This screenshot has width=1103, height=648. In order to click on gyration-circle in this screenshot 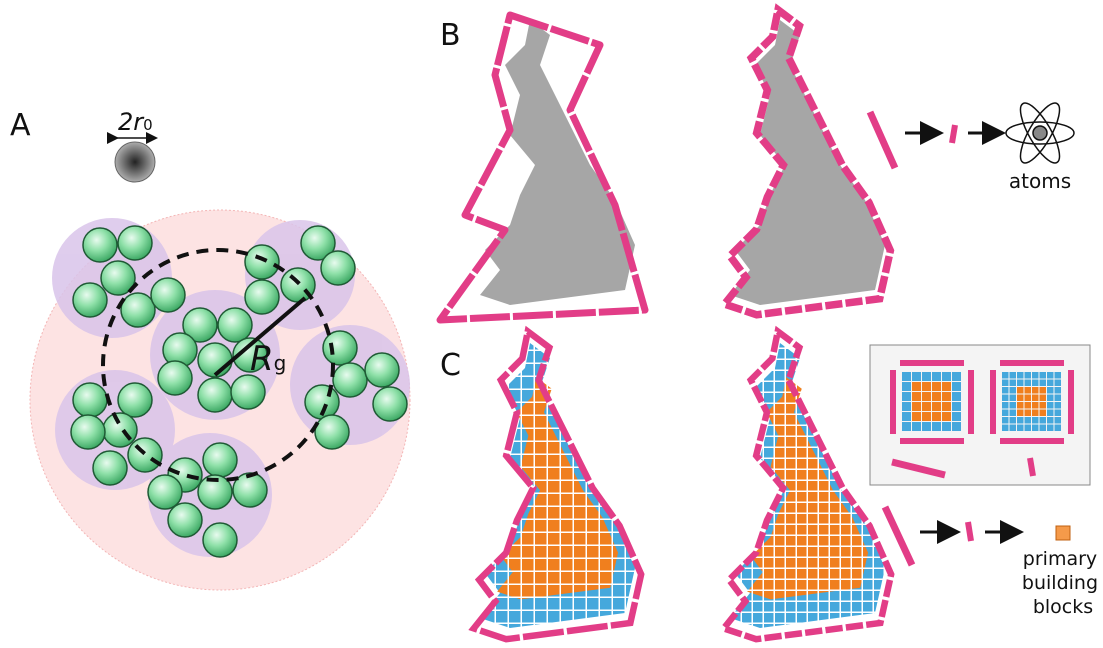, I will do `click(218, 365)`.